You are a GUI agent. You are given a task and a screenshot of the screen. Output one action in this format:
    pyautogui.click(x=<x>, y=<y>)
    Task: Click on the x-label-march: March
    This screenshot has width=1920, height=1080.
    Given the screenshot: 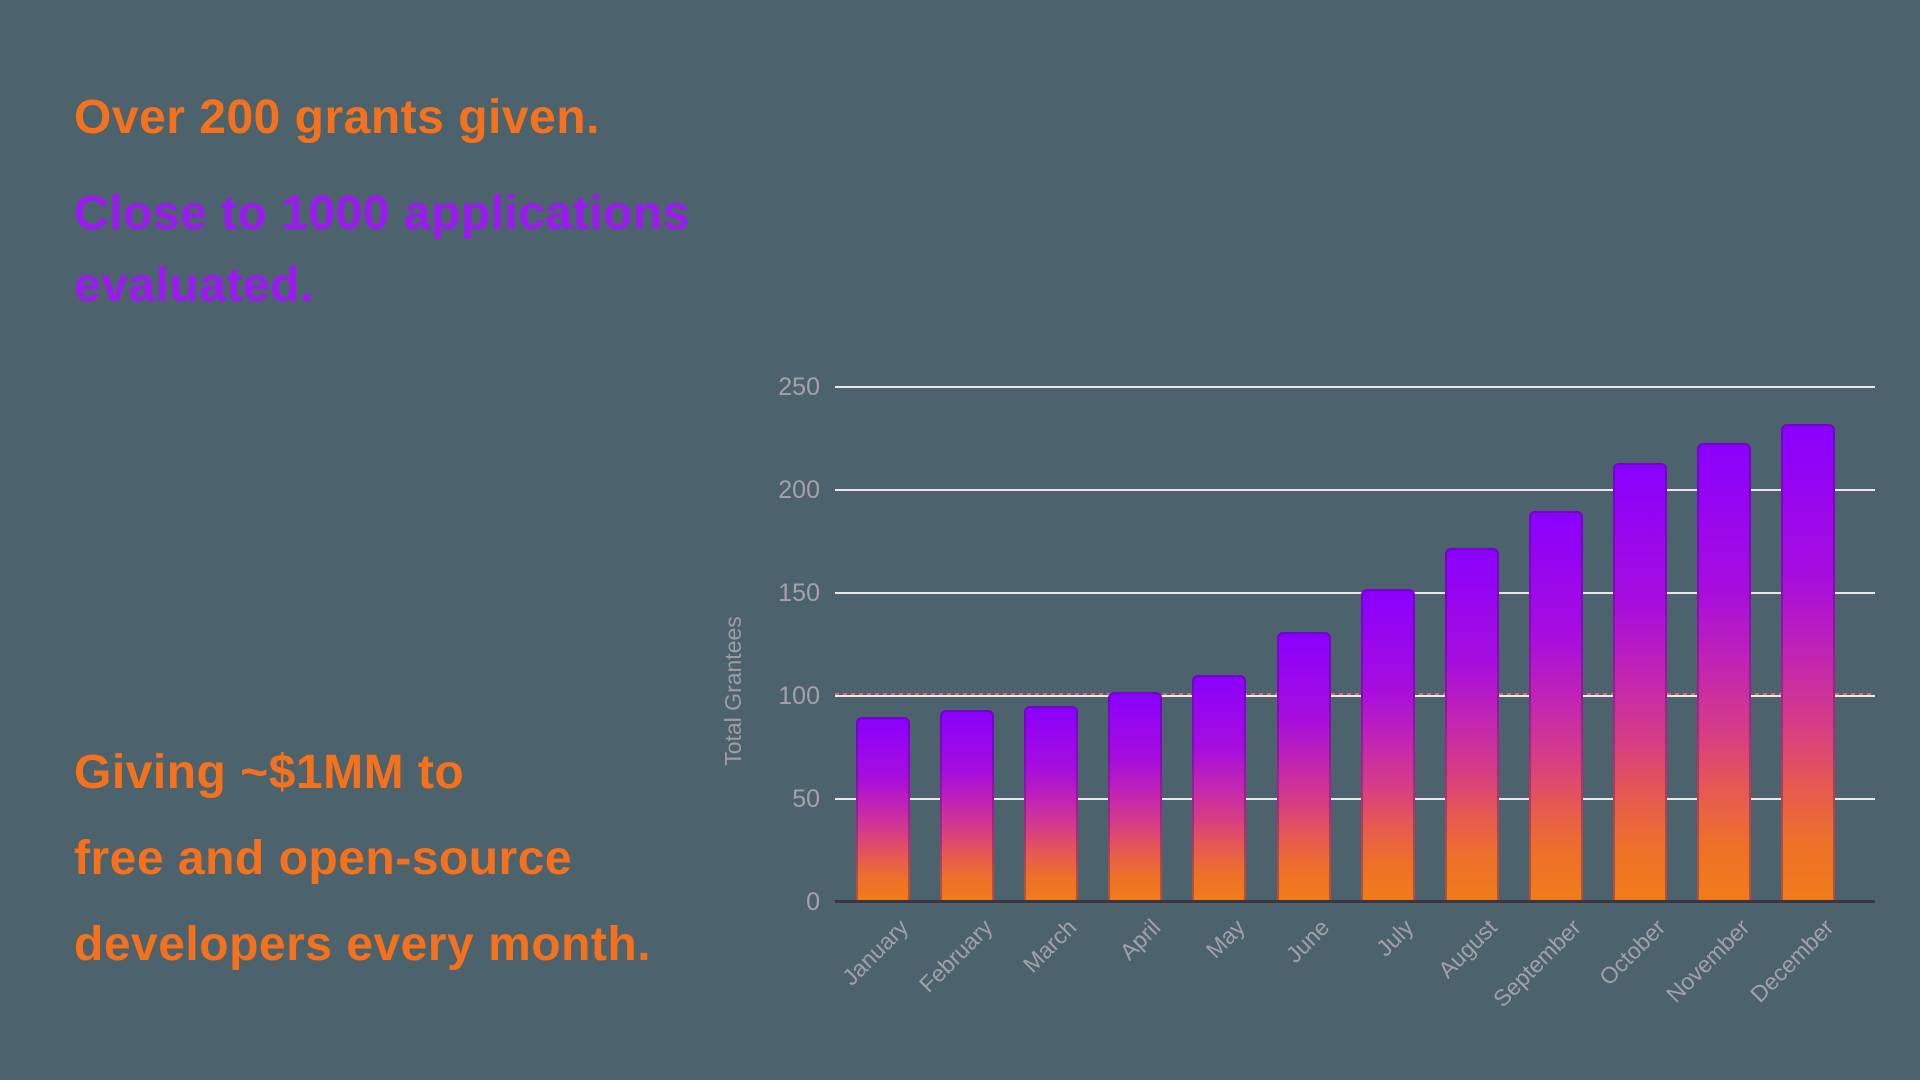 What is the action you would take?
    pyautogui.click(x=1050, y=946)
    